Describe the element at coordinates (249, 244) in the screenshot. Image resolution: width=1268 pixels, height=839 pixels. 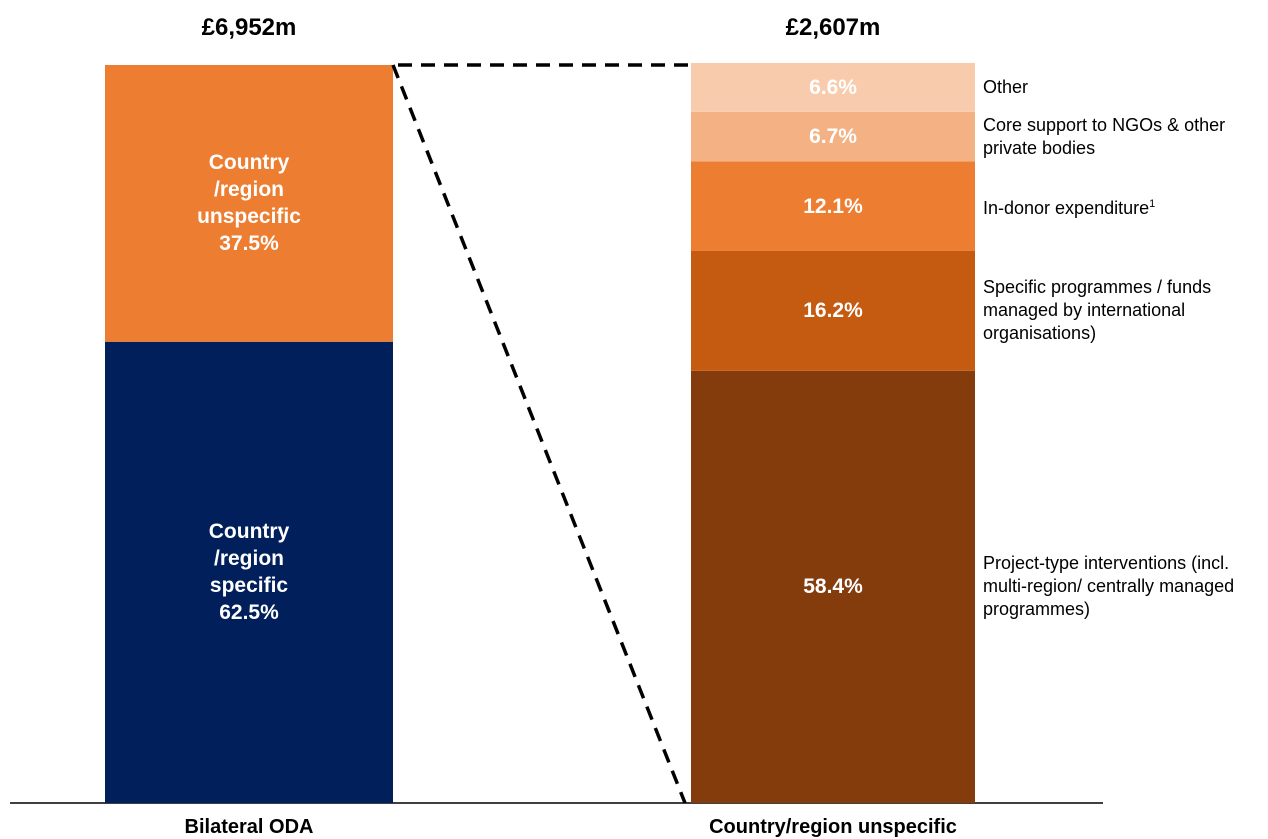
I see `segment-value: 37.5%` at that location.